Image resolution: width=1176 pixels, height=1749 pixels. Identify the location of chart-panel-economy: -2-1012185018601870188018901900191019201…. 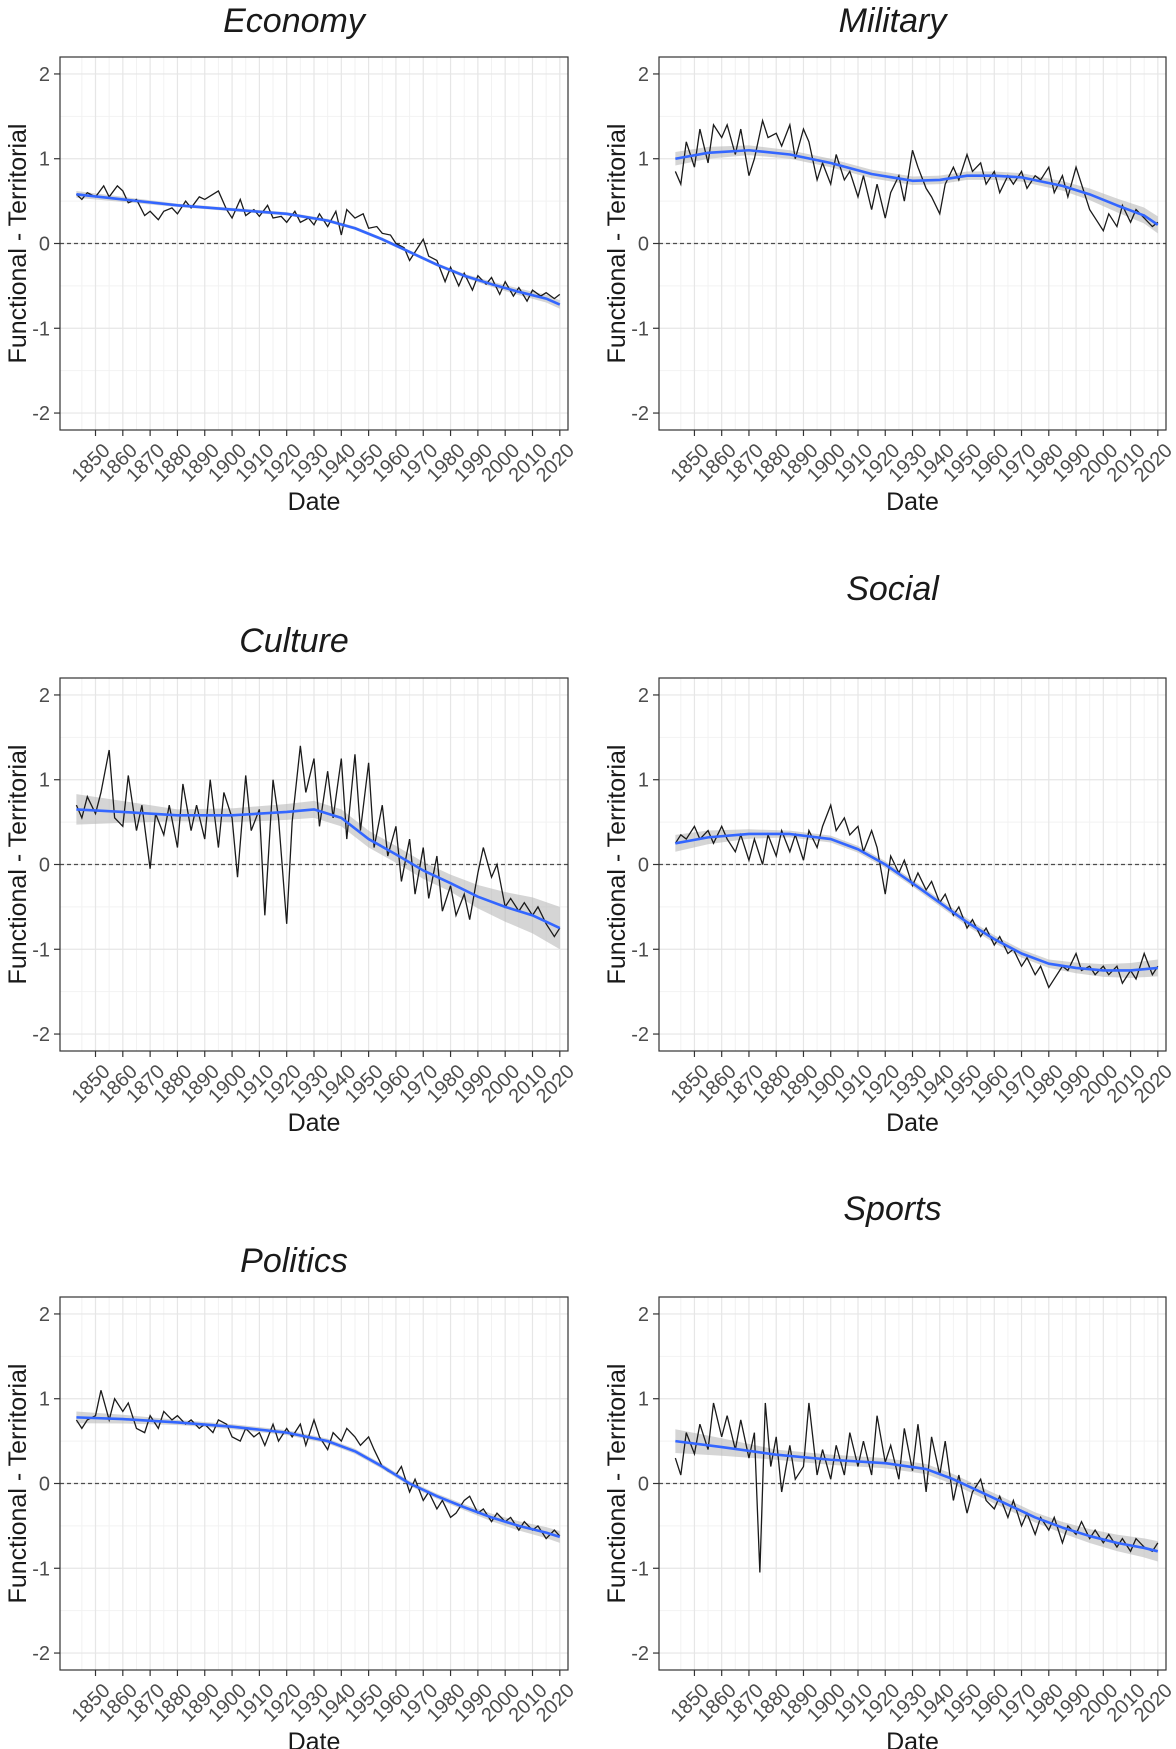
(291, 259).